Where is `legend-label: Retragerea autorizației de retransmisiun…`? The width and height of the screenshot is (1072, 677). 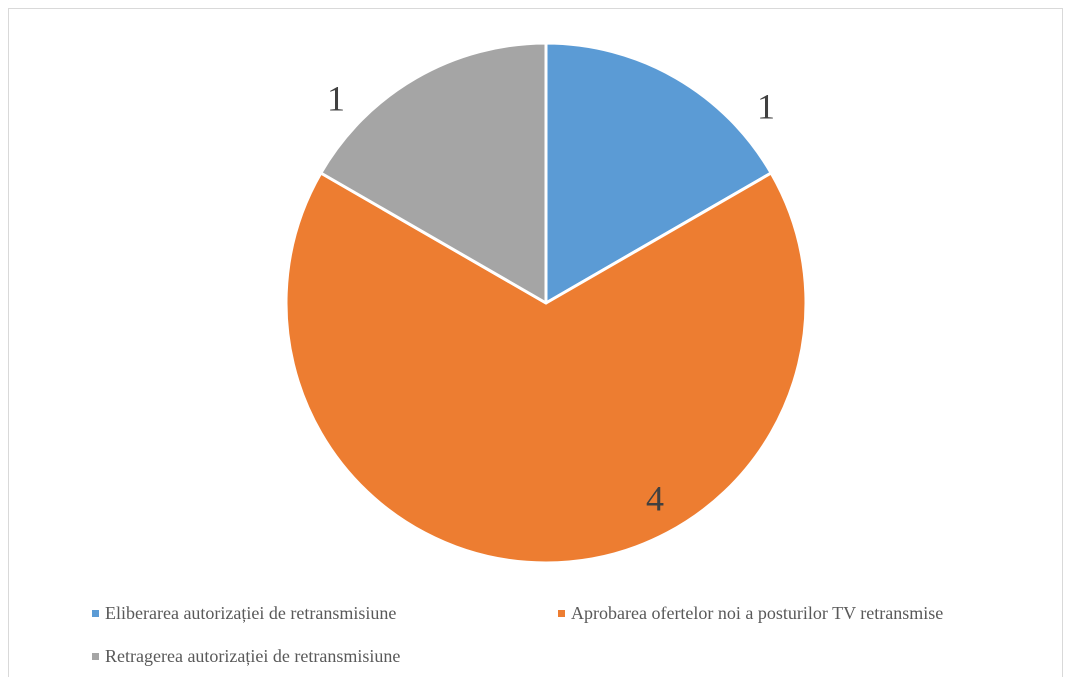
legend-label: Retragerea autorizației de retransmisiun… is located at coordinates (253, 656).